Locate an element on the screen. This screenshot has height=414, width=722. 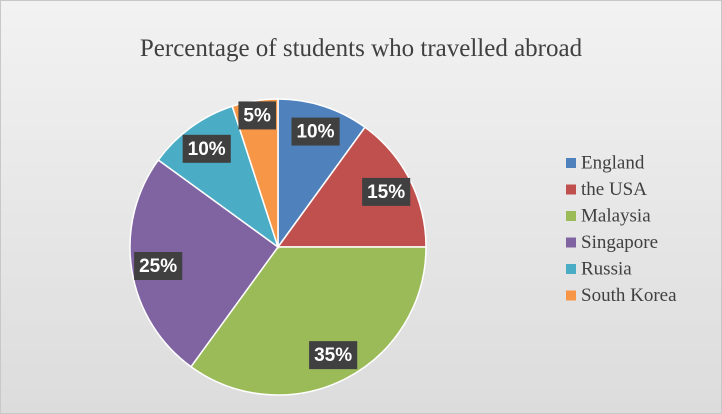
data-label-text: 15% is located at coordinates (386, 192).